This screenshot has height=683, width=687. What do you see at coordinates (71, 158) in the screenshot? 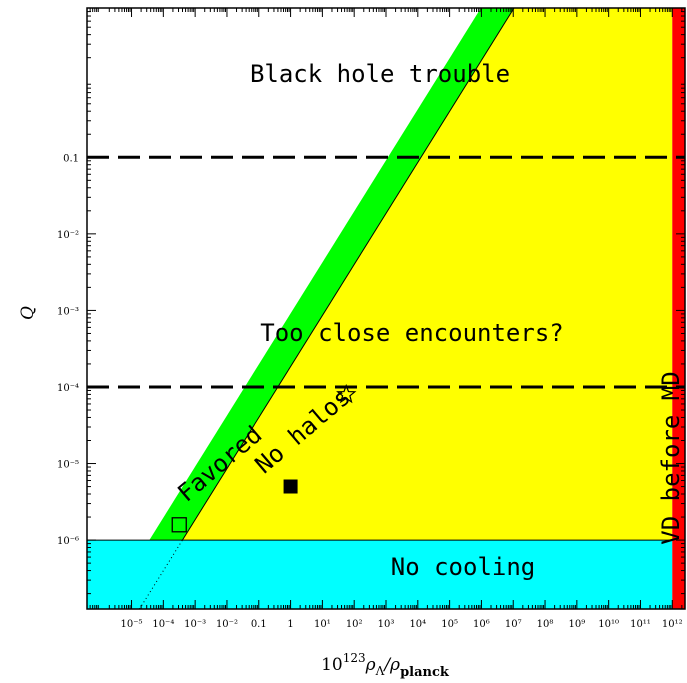
I see `y-tick-label: 0.1` at bounding box center [71, 158].